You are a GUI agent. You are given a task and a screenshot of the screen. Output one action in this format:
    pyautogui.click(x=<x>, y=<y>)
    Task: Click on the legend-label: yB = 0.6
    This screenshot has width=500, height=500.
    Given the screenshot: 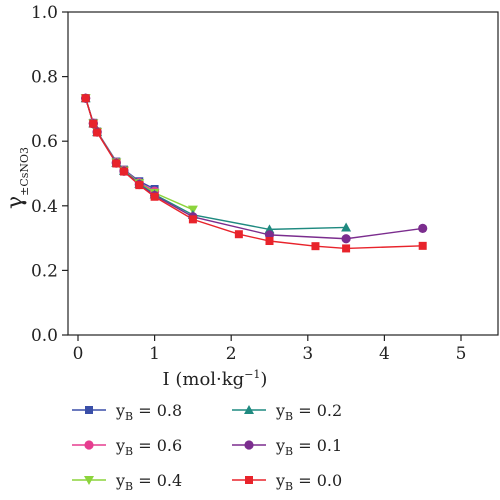 What is the action you would take?
    pyautogui.click(x=148, y=447)
    